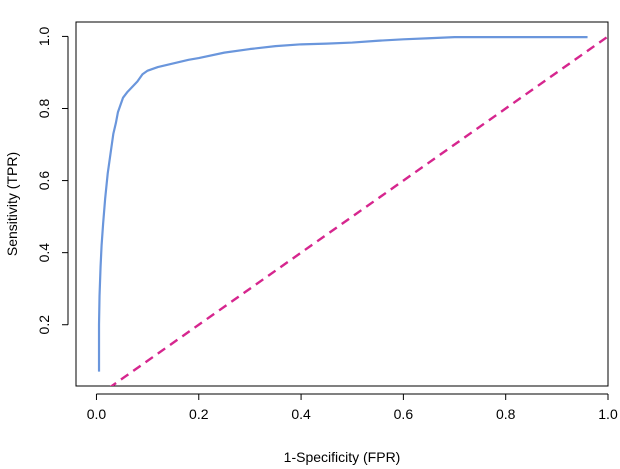 The width and height of the screenshot is (620, 469). What do you see at coordinates (506, 414) in the screenshot?
I see `x-tick-label: 0.8` at bounding box center [506, 414].